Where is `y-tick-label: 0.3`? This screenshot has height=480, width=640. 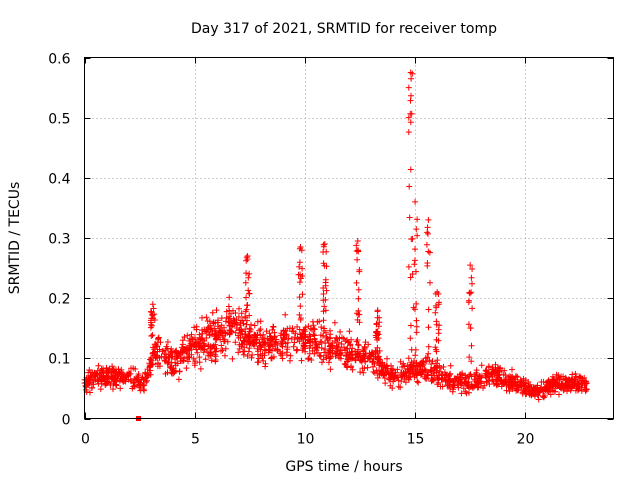 y-tick-label: 0.3 is located at coordinates (59, 240).